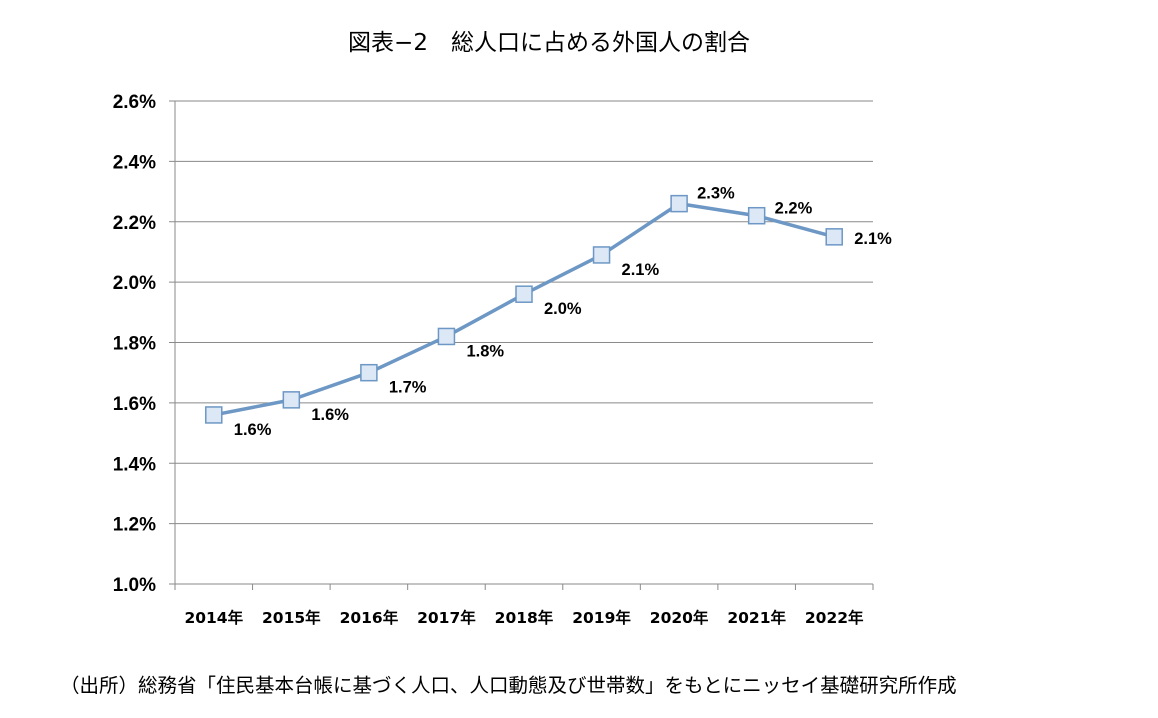 The image size is (1158, 718). What do you see at coordinates (291, 617) in the screenshot?
I see `x-tick-label: 2015年` at bounding box center [291, 617].